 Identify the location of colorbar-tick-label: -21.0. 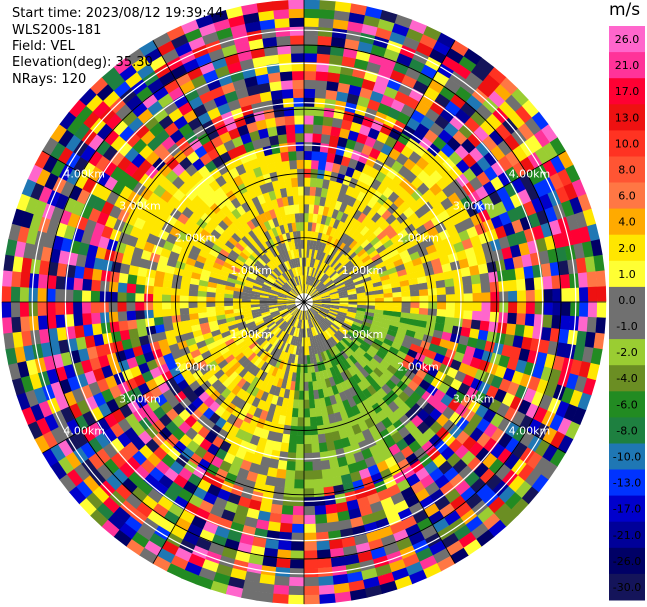
(627, 535).